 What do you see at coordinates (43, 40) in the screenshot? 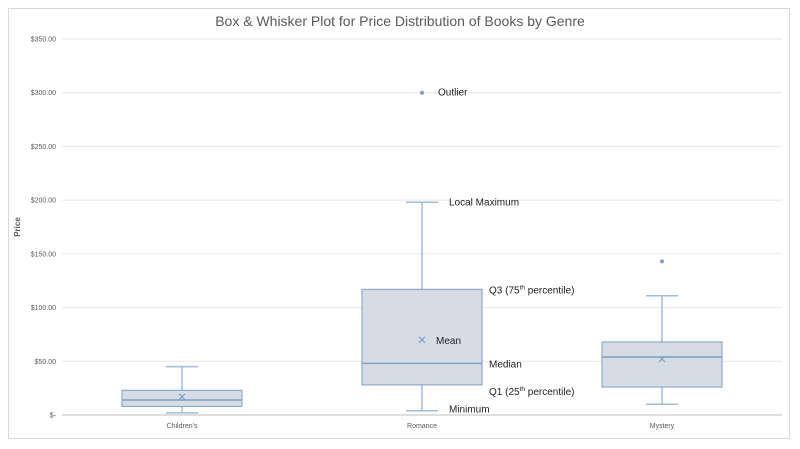
I see `y-tick-label: $350.00` at bounding box center [43, 40].